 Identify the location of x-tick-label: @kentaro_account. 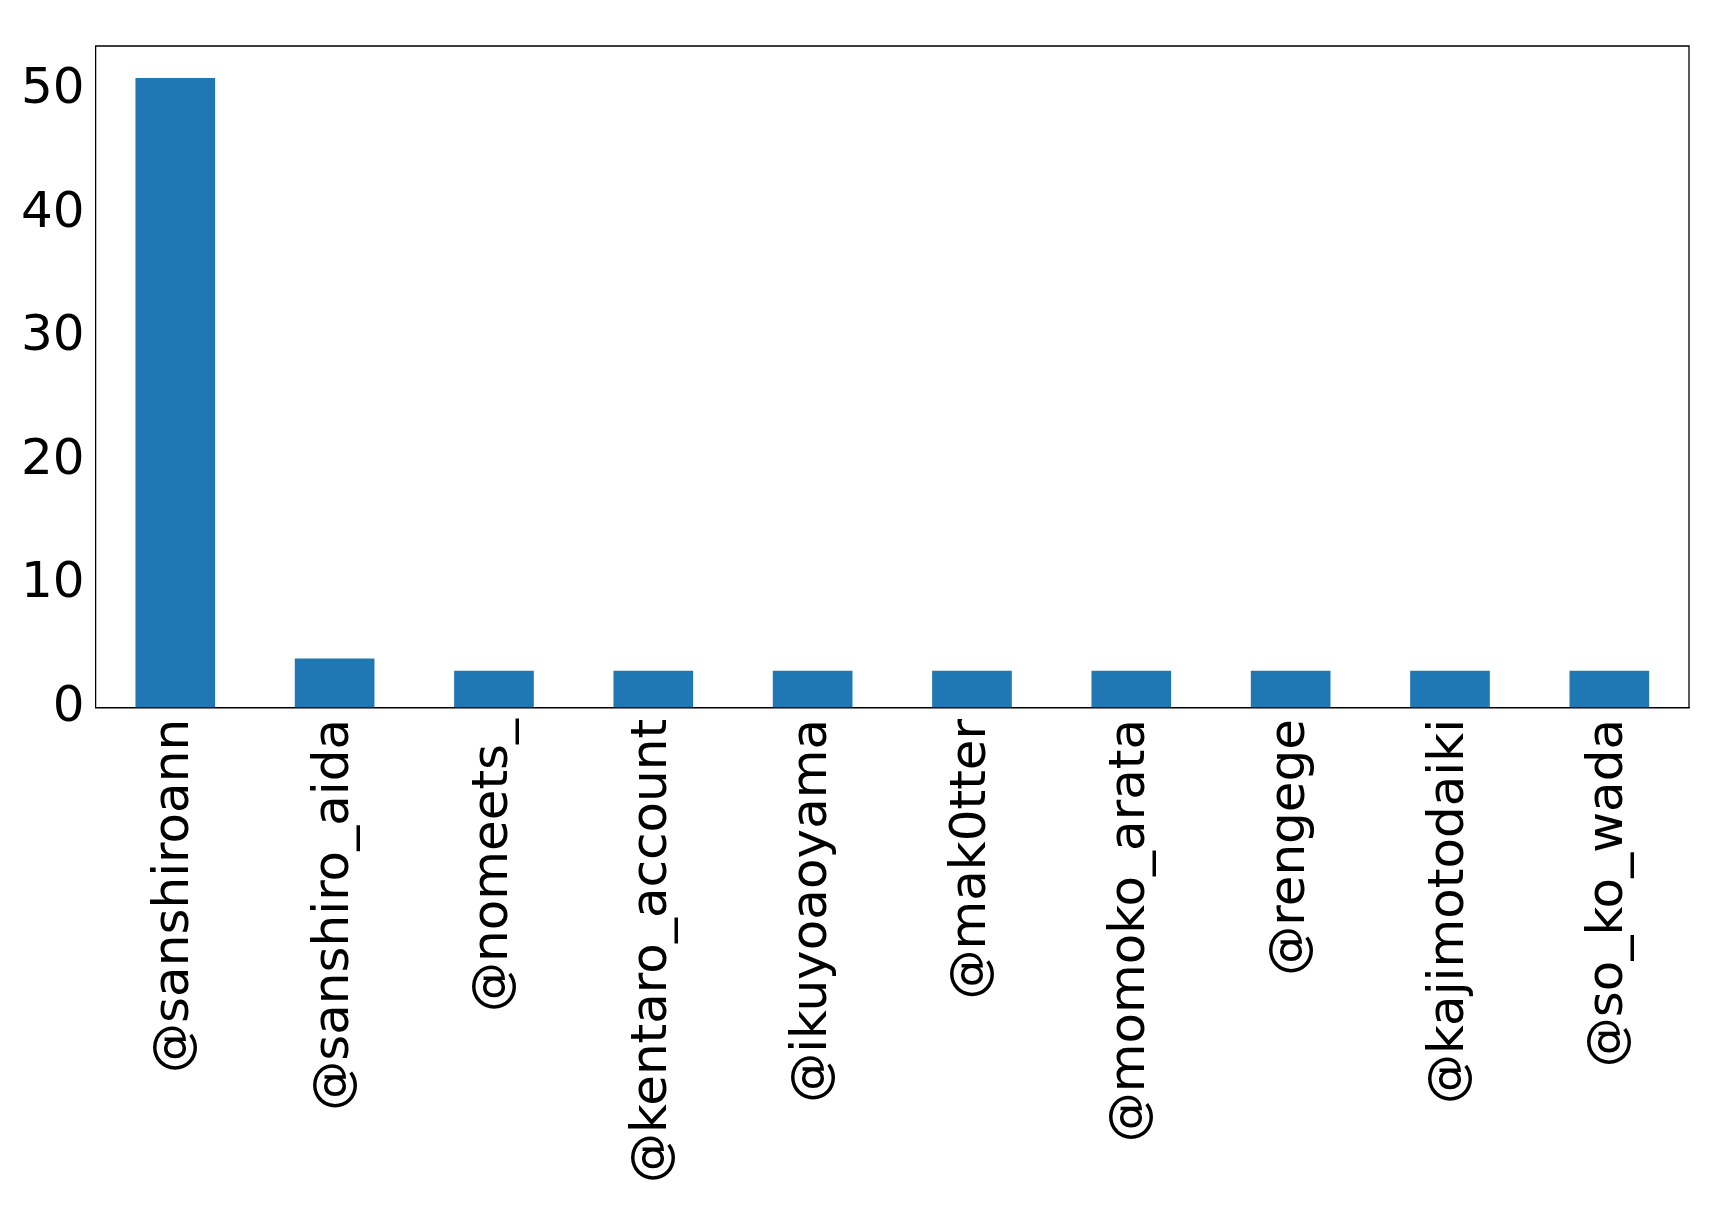
(649, 951).